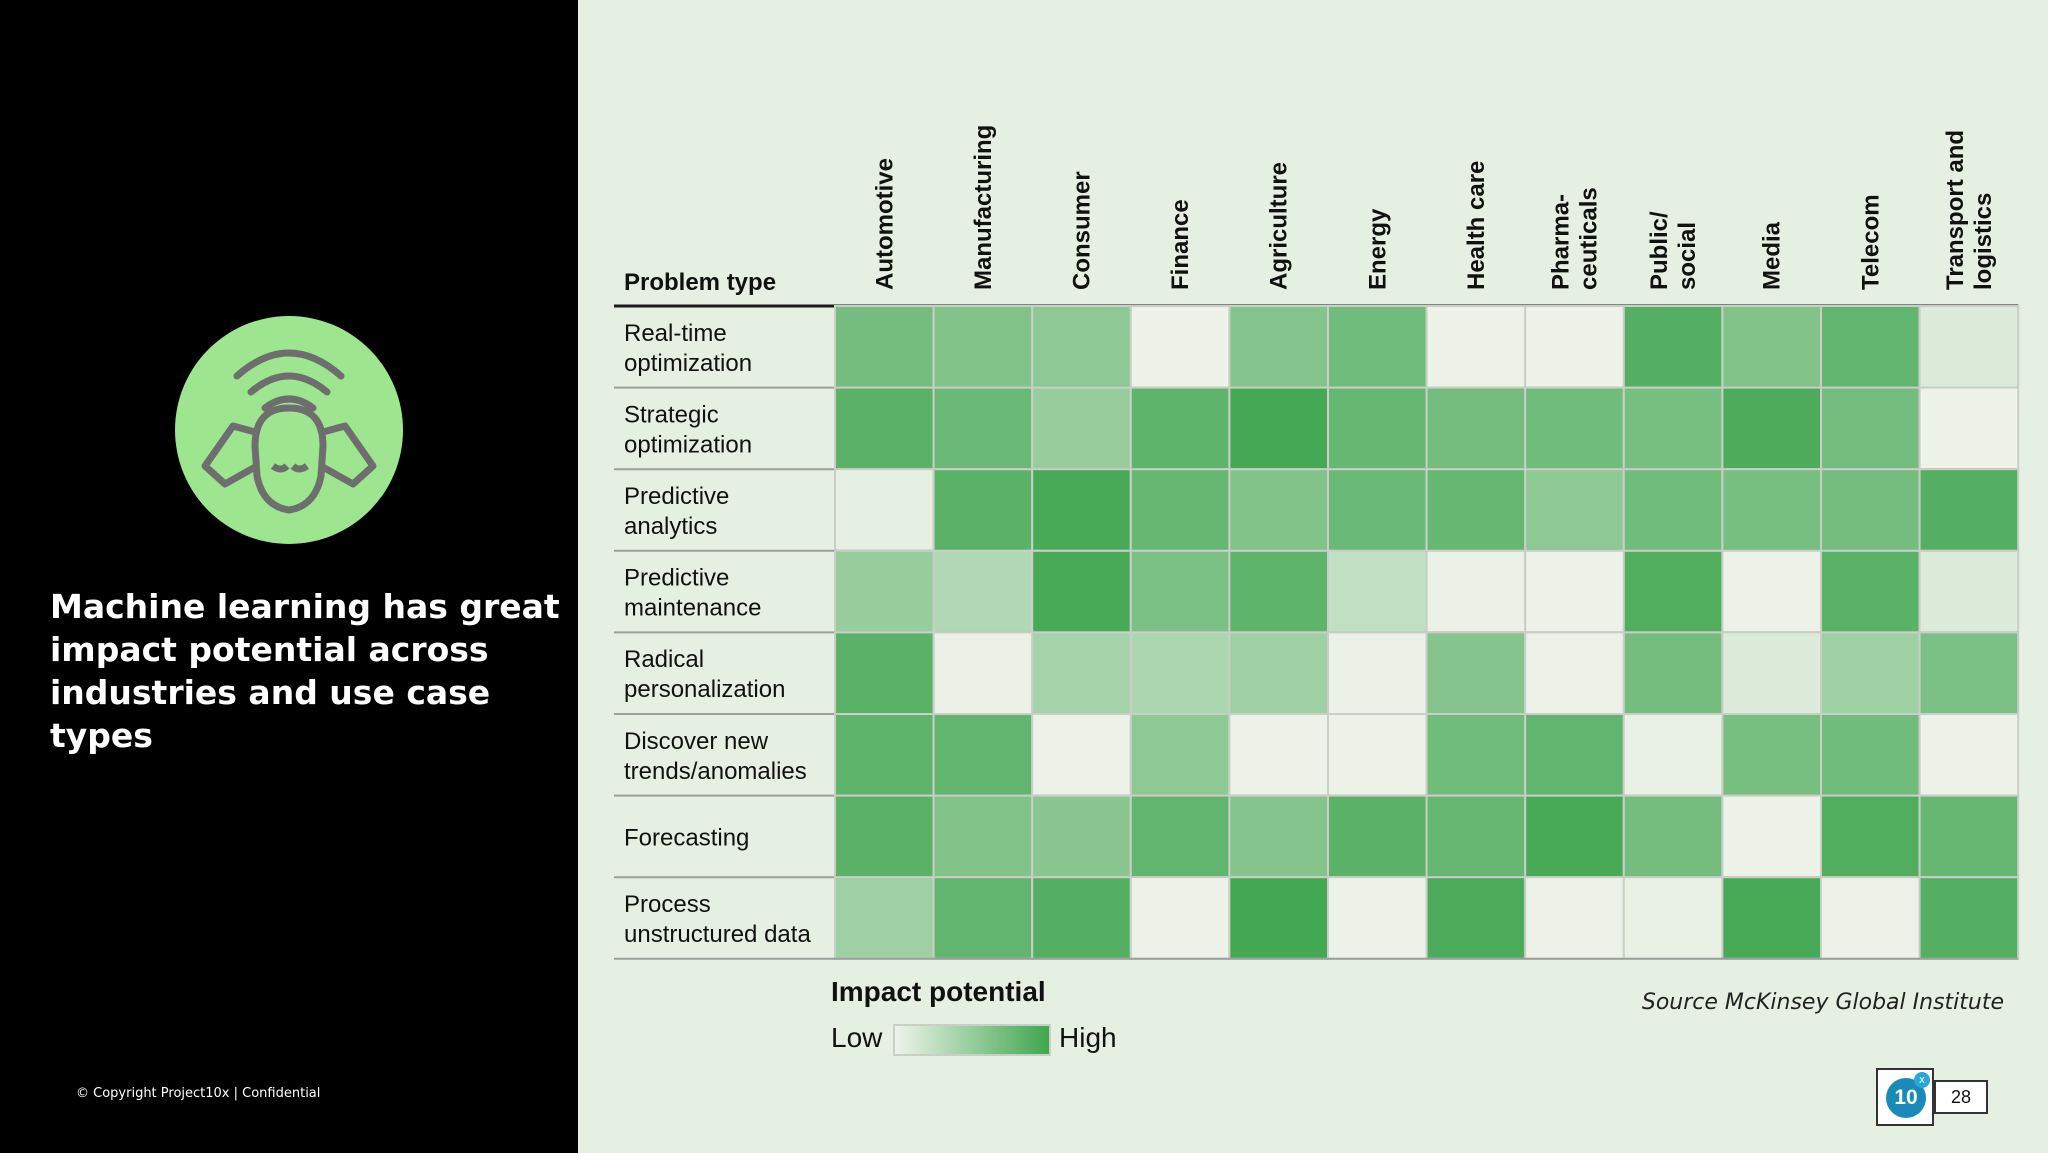  Describe the element at coordinates (704, 674) in the screenshot. I see `row-label: Radical personalization` at that location.